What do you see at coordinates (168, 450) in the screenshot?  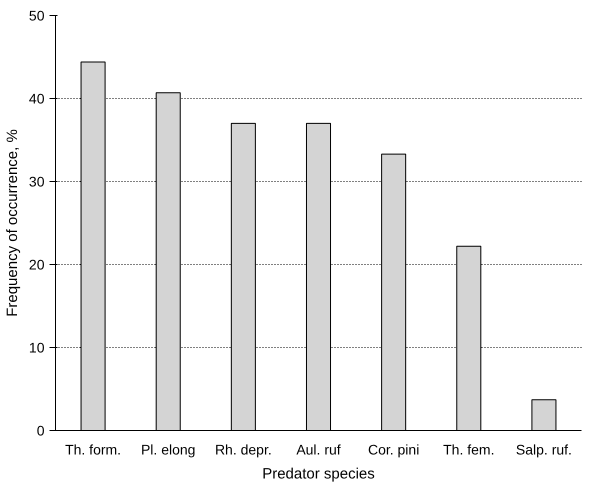 I see `x-tick-label: Pl. elong` at bounding box center [168, 450].